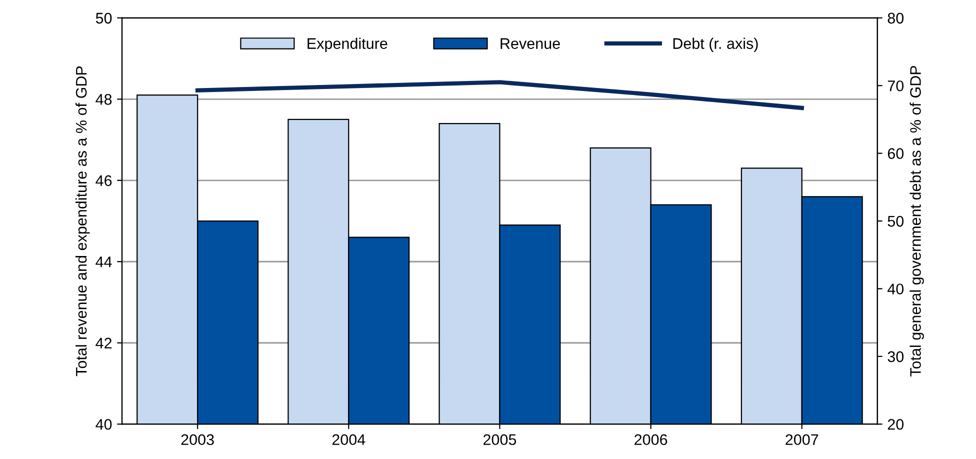 The height and width of the screenshot is (459, 976). I want to click on y2-tick-label: 70, so click(896, 86).